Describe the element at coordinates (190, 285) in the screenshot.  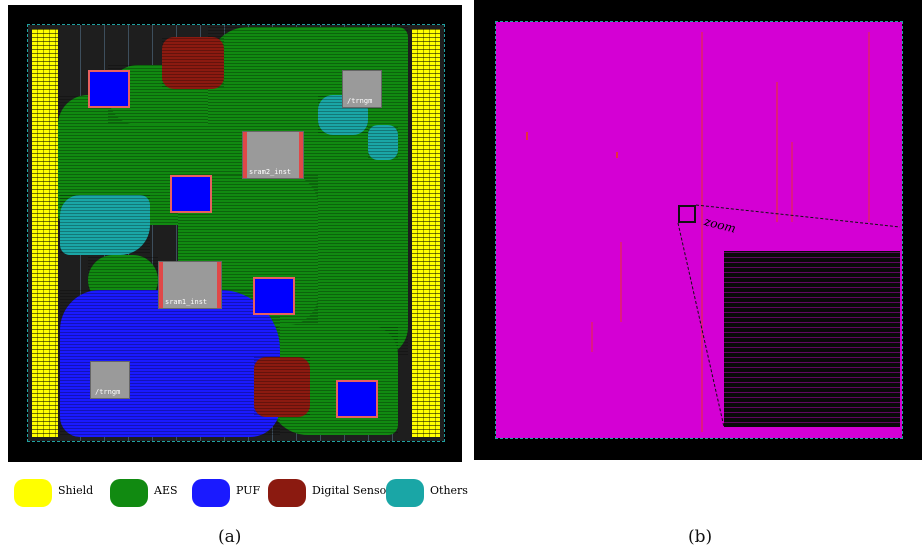
I see `sram1-macro: sram1_inst` at that location.